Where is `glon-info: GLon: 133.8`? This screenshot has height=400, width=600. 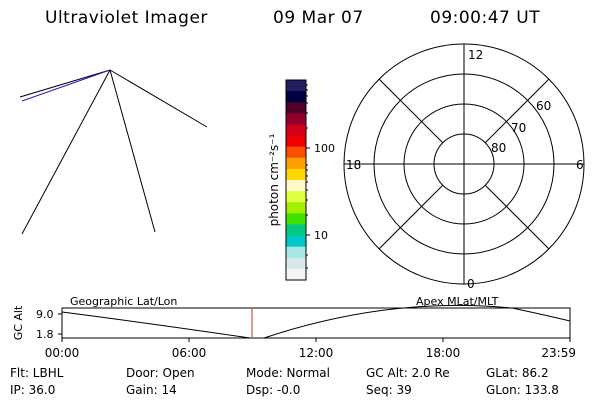
glon-info: GLon: 133.8 is located at coordinates (522, 390).